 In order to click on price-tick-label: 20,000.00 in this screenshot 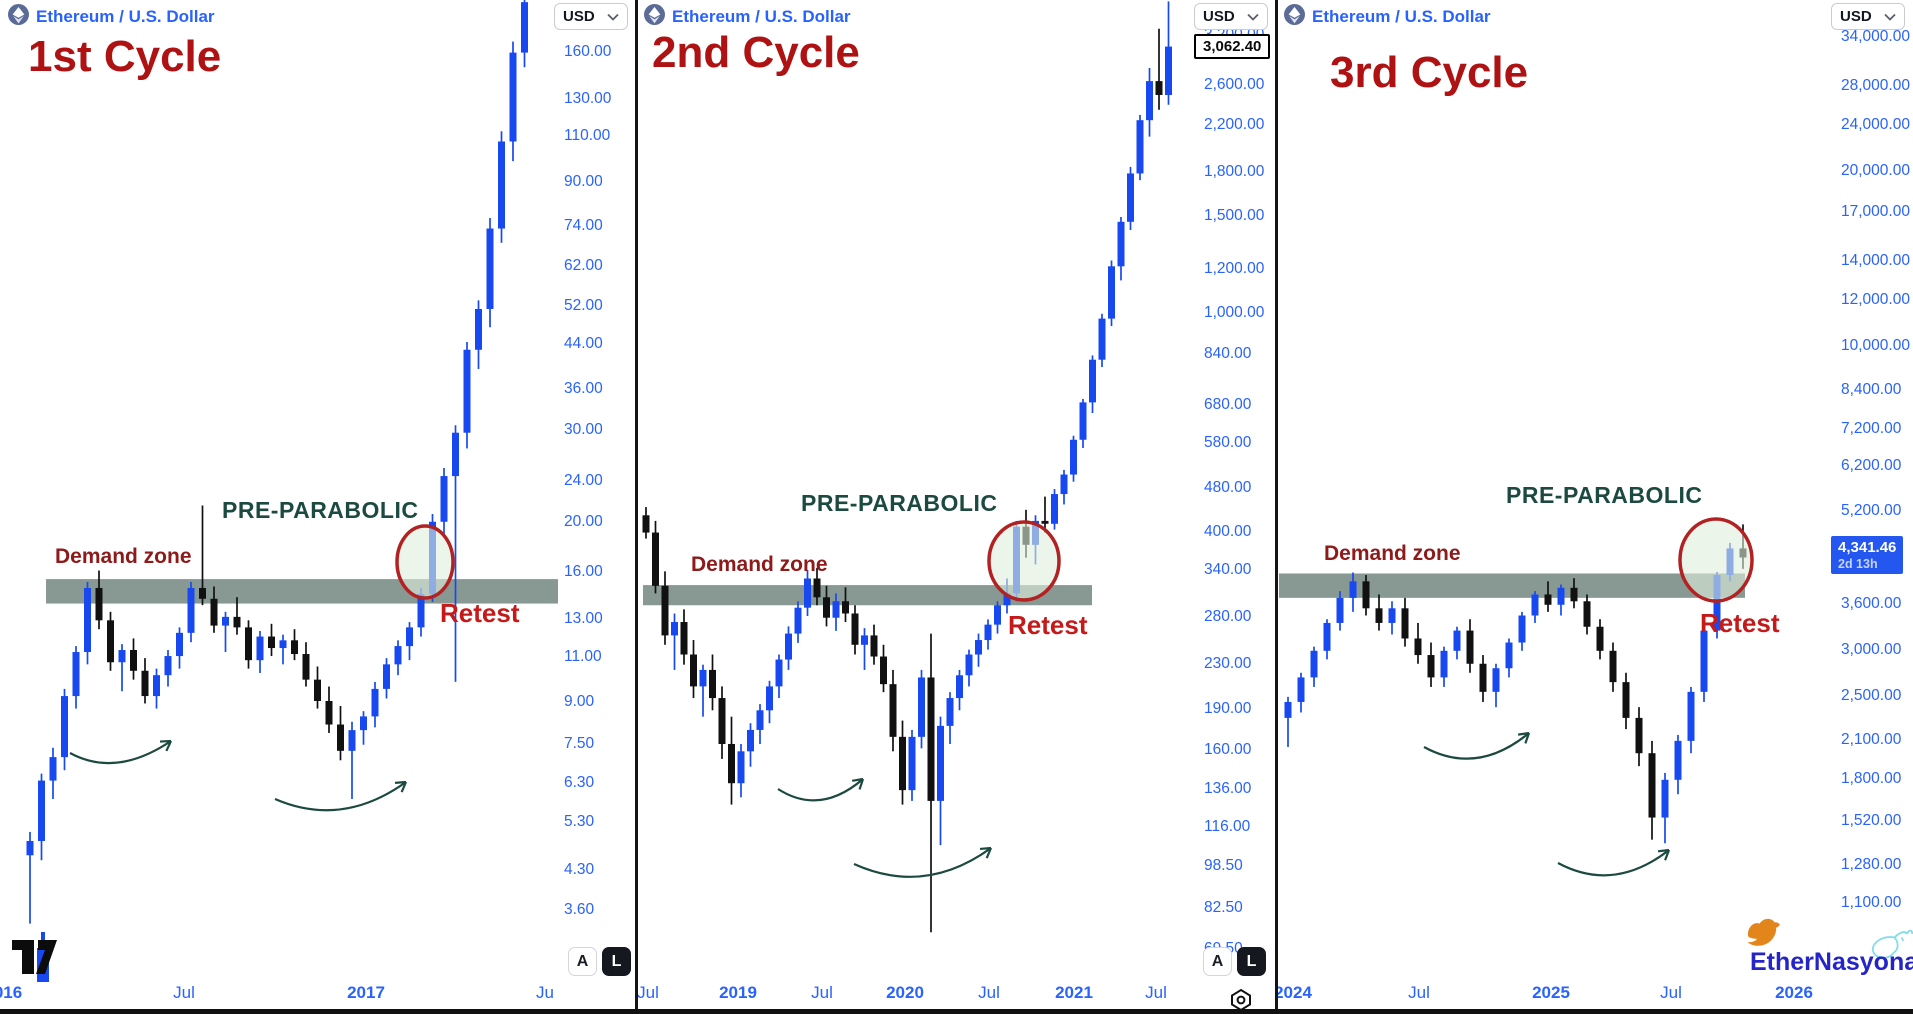, I will do `click(1875, 170)`.